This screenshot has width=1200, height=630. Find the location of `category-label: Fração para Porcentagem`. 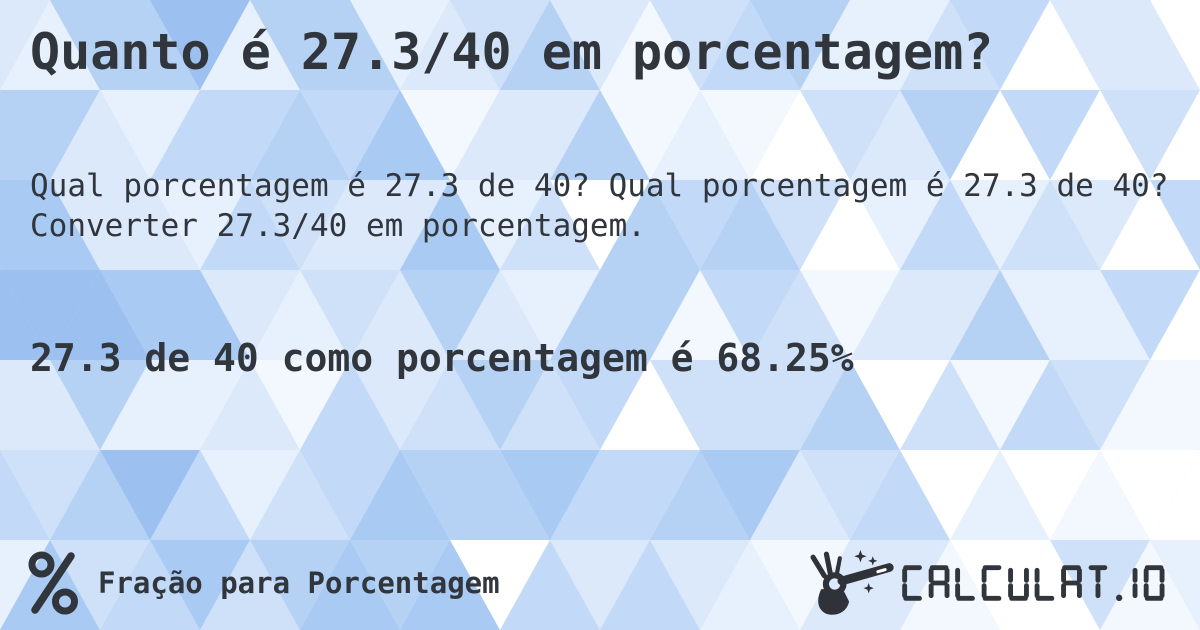

category-label: Fração para Porcentagem is located at coordinates (299, 583).